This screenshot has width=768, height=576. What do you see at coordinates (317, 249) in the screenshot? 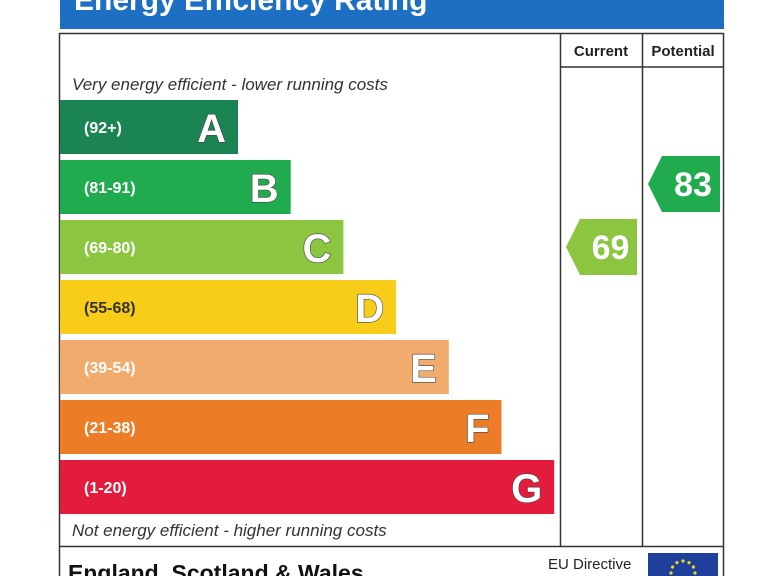
I see `band-letter-c: C` at bounding box center [317, 249].